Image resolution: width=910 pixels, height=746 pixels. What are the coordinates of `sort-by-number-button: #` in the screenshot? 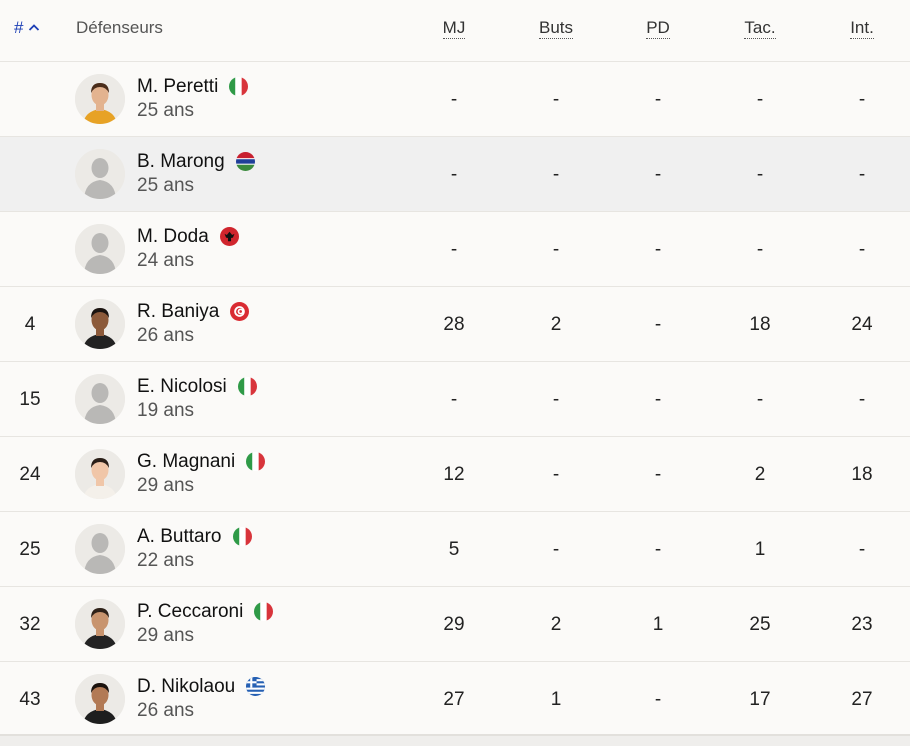 It's located at (27, 28).